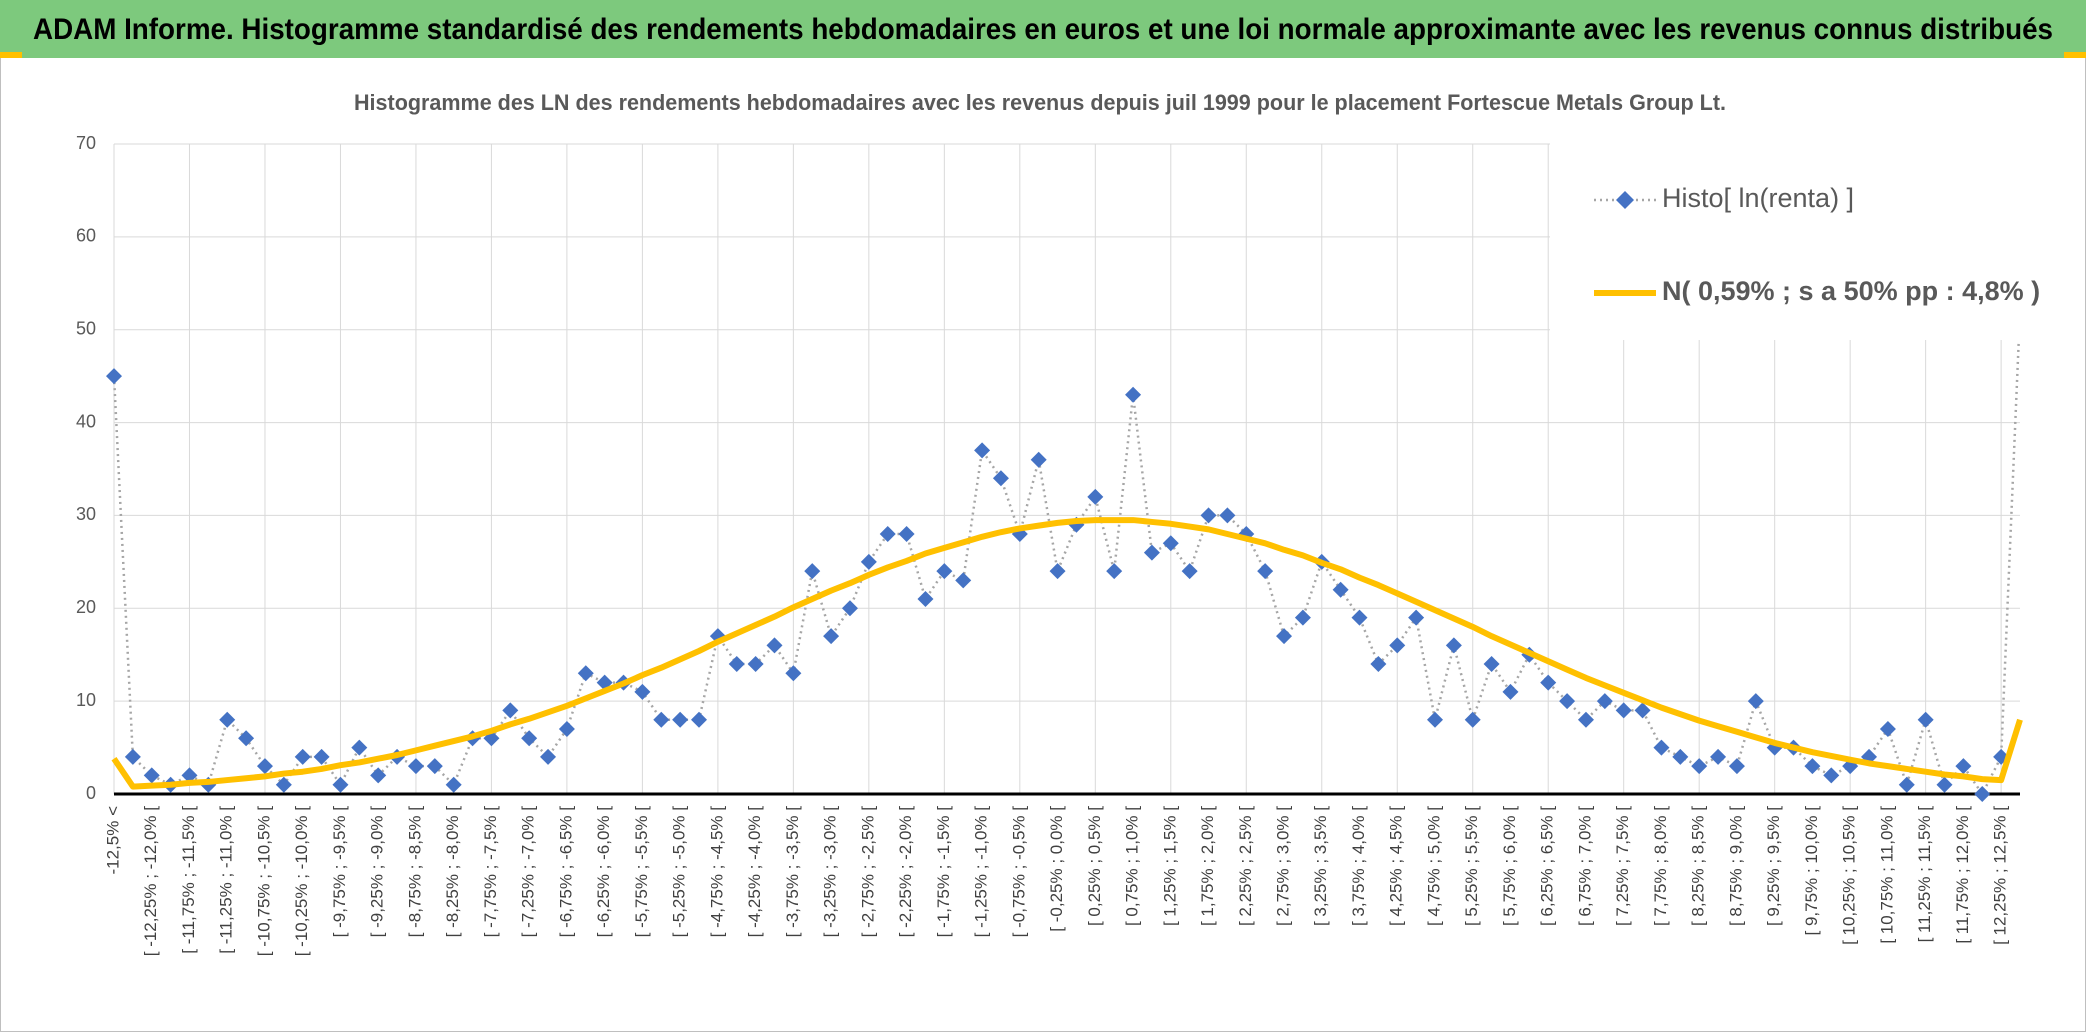 This screenshot has height=1032, width=2086. I want to click on x-tick-label: [ -5,75% ; -5,5% [, so click(641, 872).